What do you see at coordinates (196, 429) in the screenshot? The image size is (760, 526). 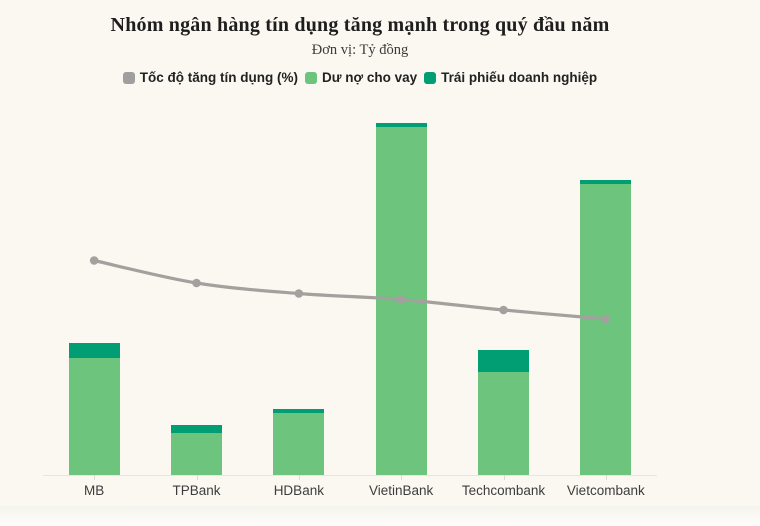 I see `bar-bonds-tpbank` at bounding box center [196, 429].